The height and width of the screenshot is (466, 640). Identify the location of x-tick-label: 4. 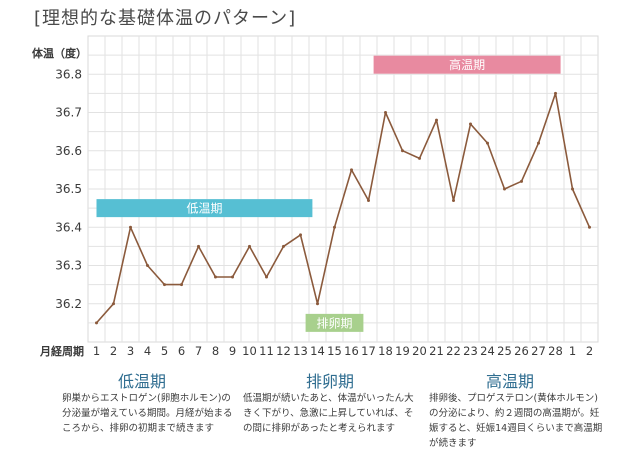
(147, 351).